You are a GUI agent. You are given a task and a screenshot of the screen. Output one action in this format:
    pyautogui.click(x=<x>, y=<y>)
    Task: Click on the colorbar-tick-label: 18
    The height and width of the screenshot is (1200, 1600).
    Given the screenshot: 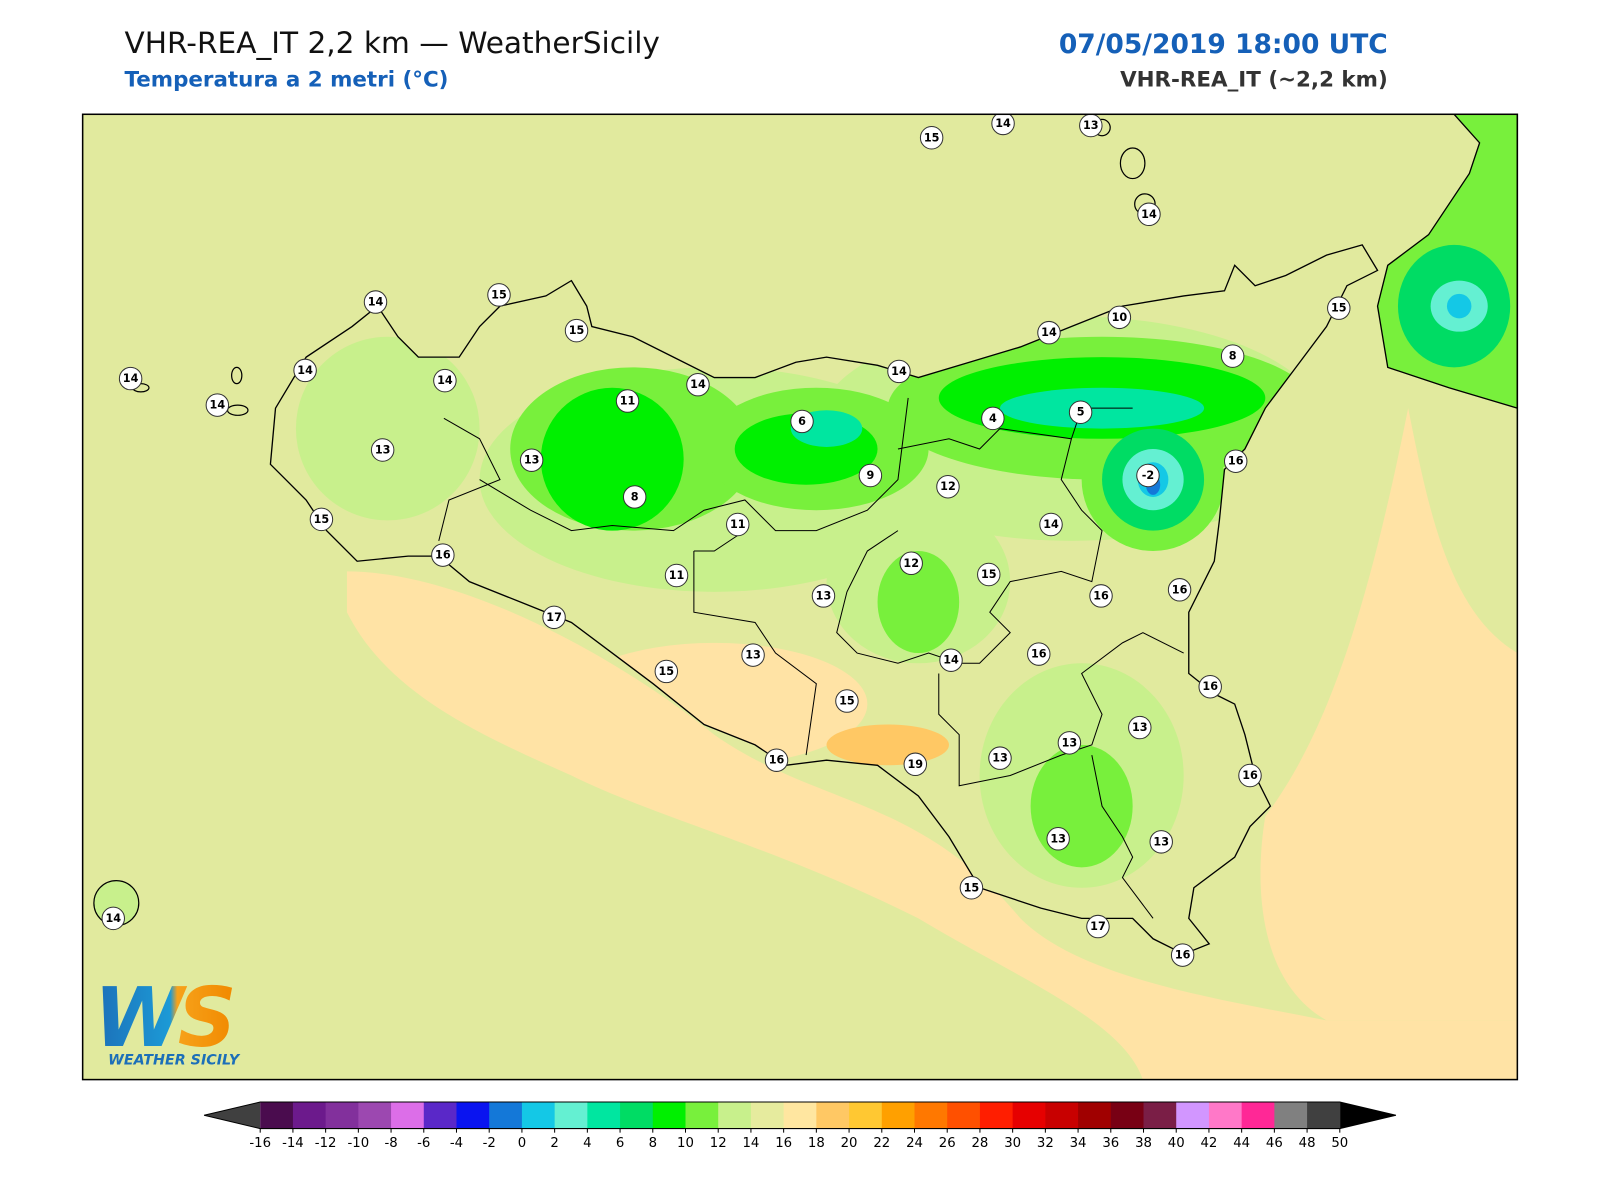 What is the action you would take?
    pyautogui.click(x=816, y=1143)
    